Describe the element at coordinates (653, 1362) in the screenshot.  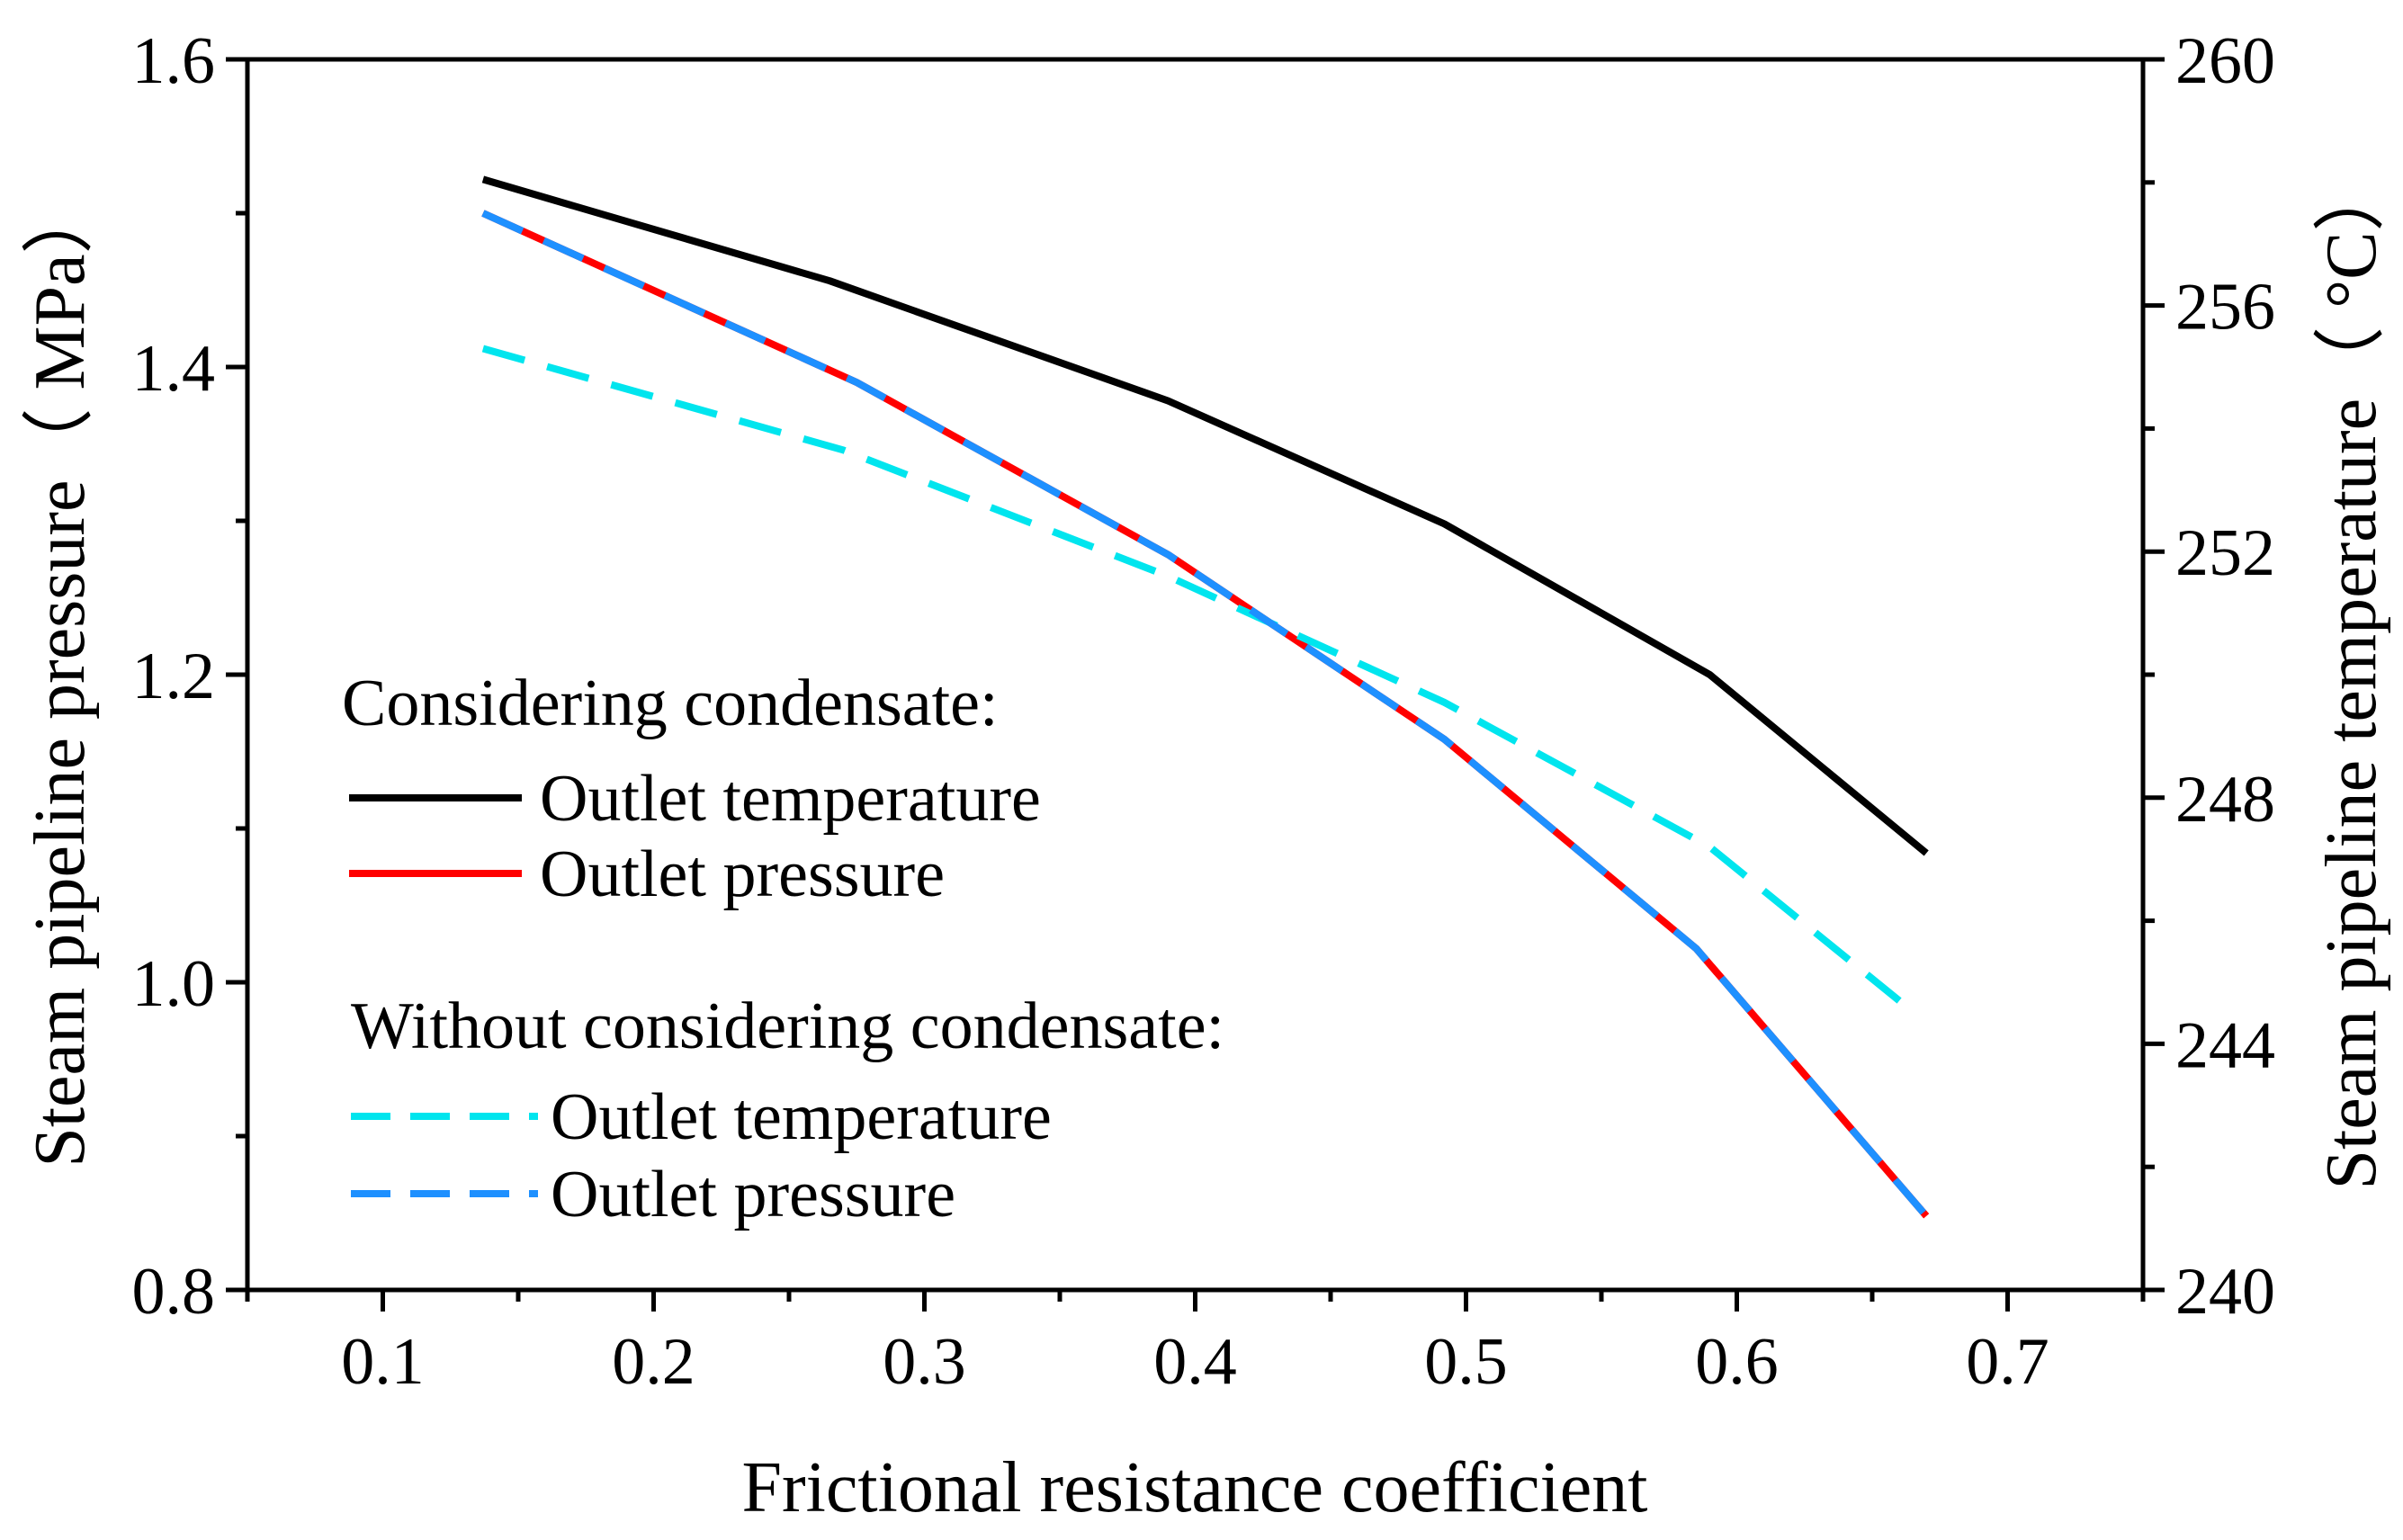
I see `x-tick-label: 0.2` at that location.